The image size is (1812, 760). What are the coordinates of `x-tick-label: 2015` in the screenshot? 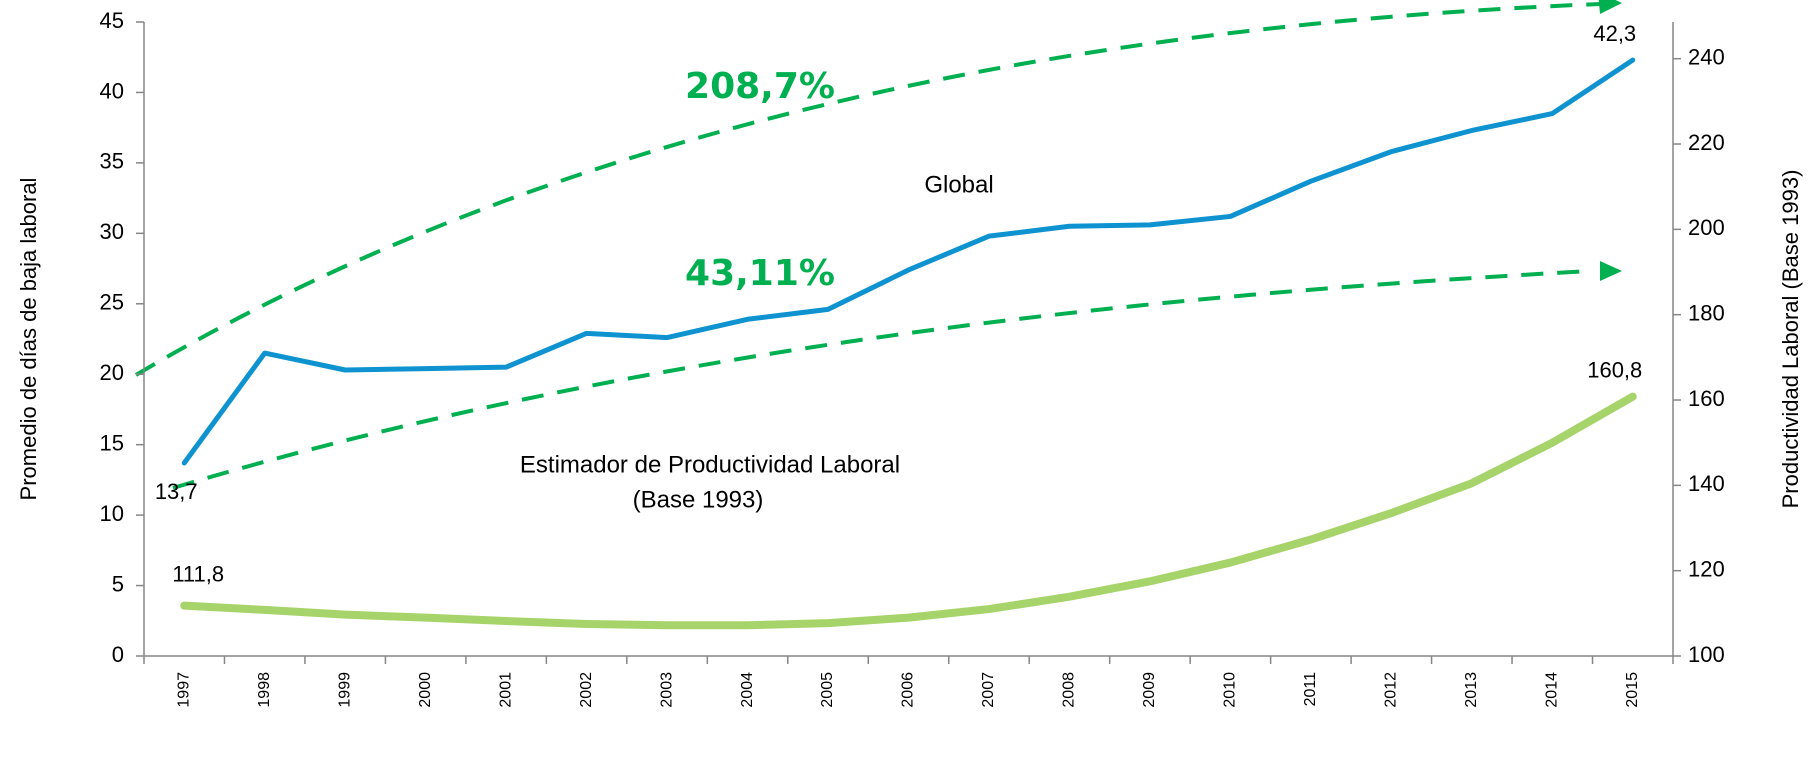 It's located at (1632, 690).